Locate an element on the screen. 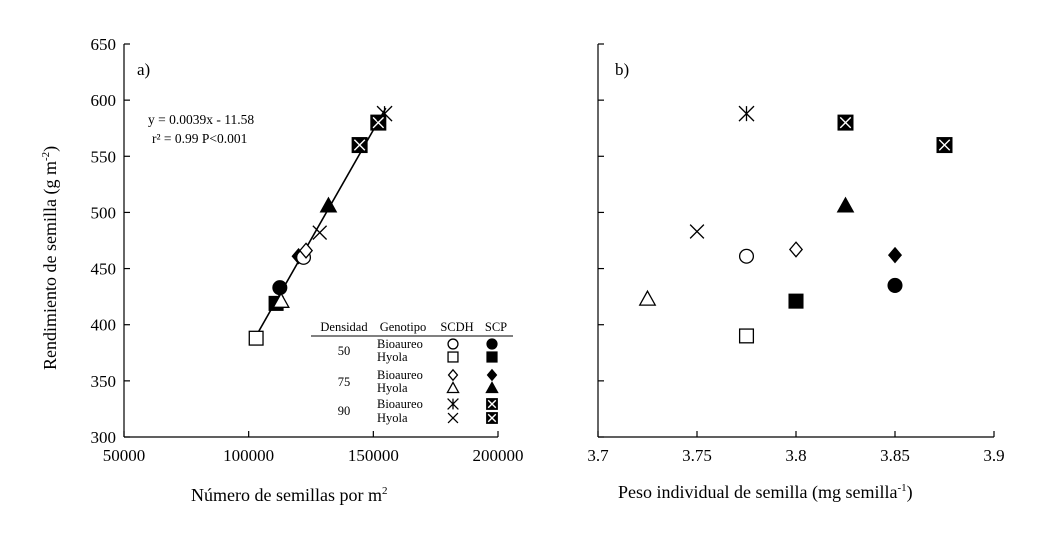  panel-b-tick-labels: 3.7 3.75 3.8 3.85 3.9 is located at coordinates (795, 455).